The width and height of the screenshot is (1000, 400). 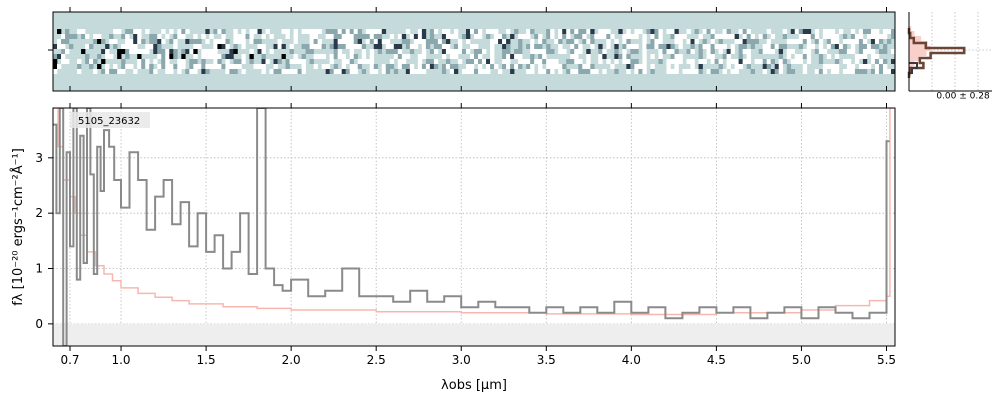 What do you see at coordinates (461, 360) in the screenshot?
I see `x-tick-label: 3.0` at bounding box center [461, 360].